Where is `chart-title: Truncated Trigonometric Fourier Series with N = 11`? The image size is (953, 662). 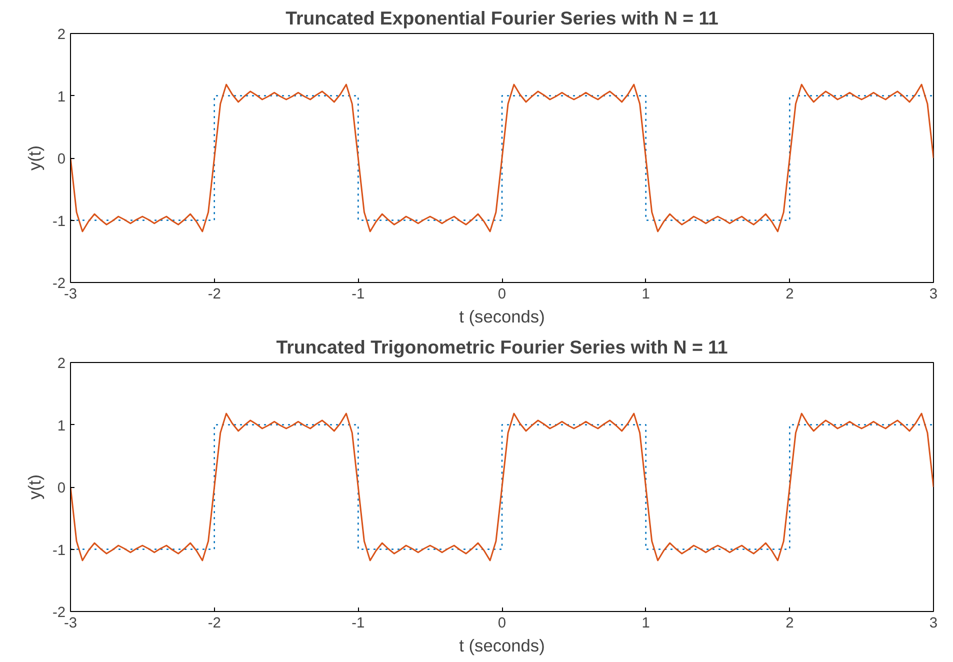
chart-title: Truncated Trigonometric Fourier Series with N = 11 is located at coordinates (502, 347).